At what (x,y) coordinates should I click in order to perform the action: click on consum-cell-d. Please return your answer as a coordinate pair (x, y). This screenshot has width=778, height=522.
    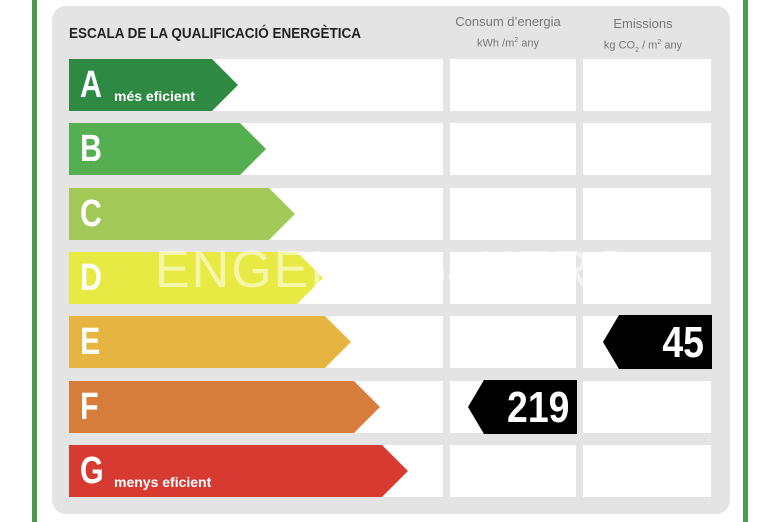
    Looking at the image, I should click on (513, 278).